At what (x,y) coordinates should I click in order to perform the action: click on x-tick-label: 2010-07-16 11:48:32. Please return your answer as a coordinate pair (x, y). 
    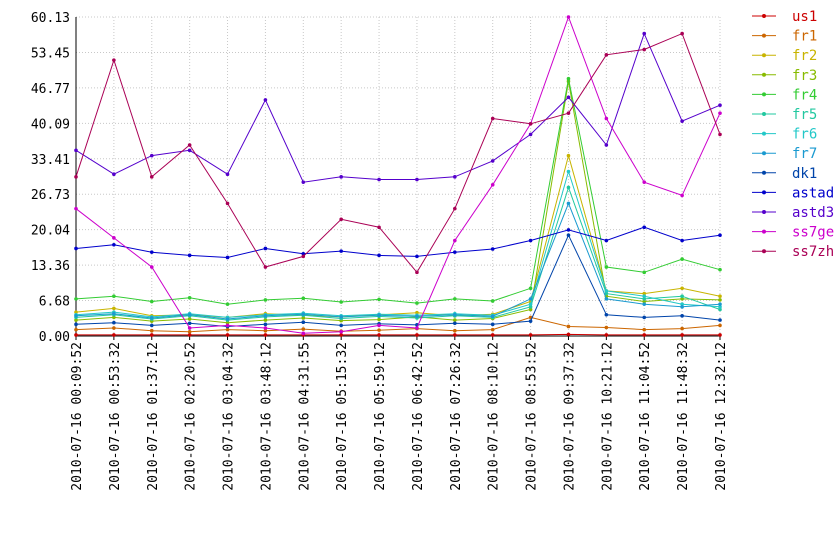
    Looking at the image, I should click on (683, 416).